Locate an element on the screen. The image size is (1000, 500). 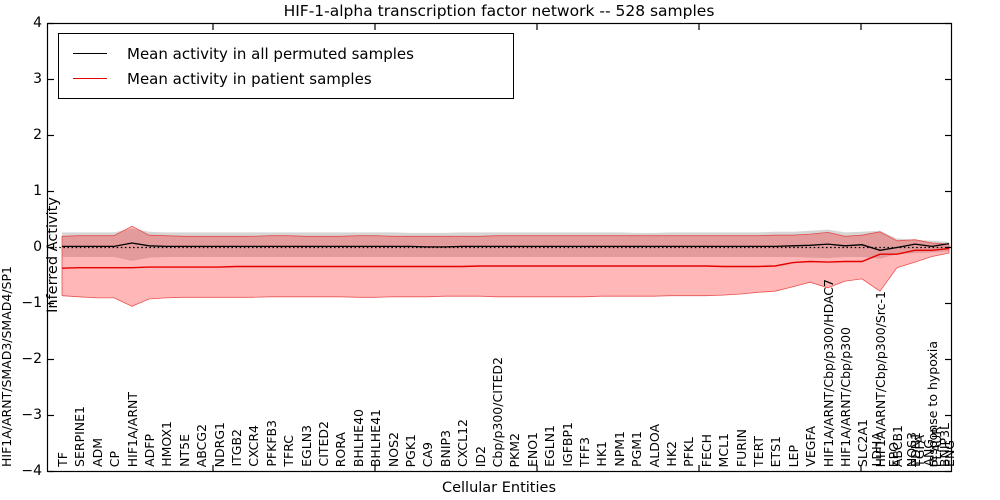
legend-entry-permuted: Mean activity in all permuted samples is located at coordinates (293, 54).